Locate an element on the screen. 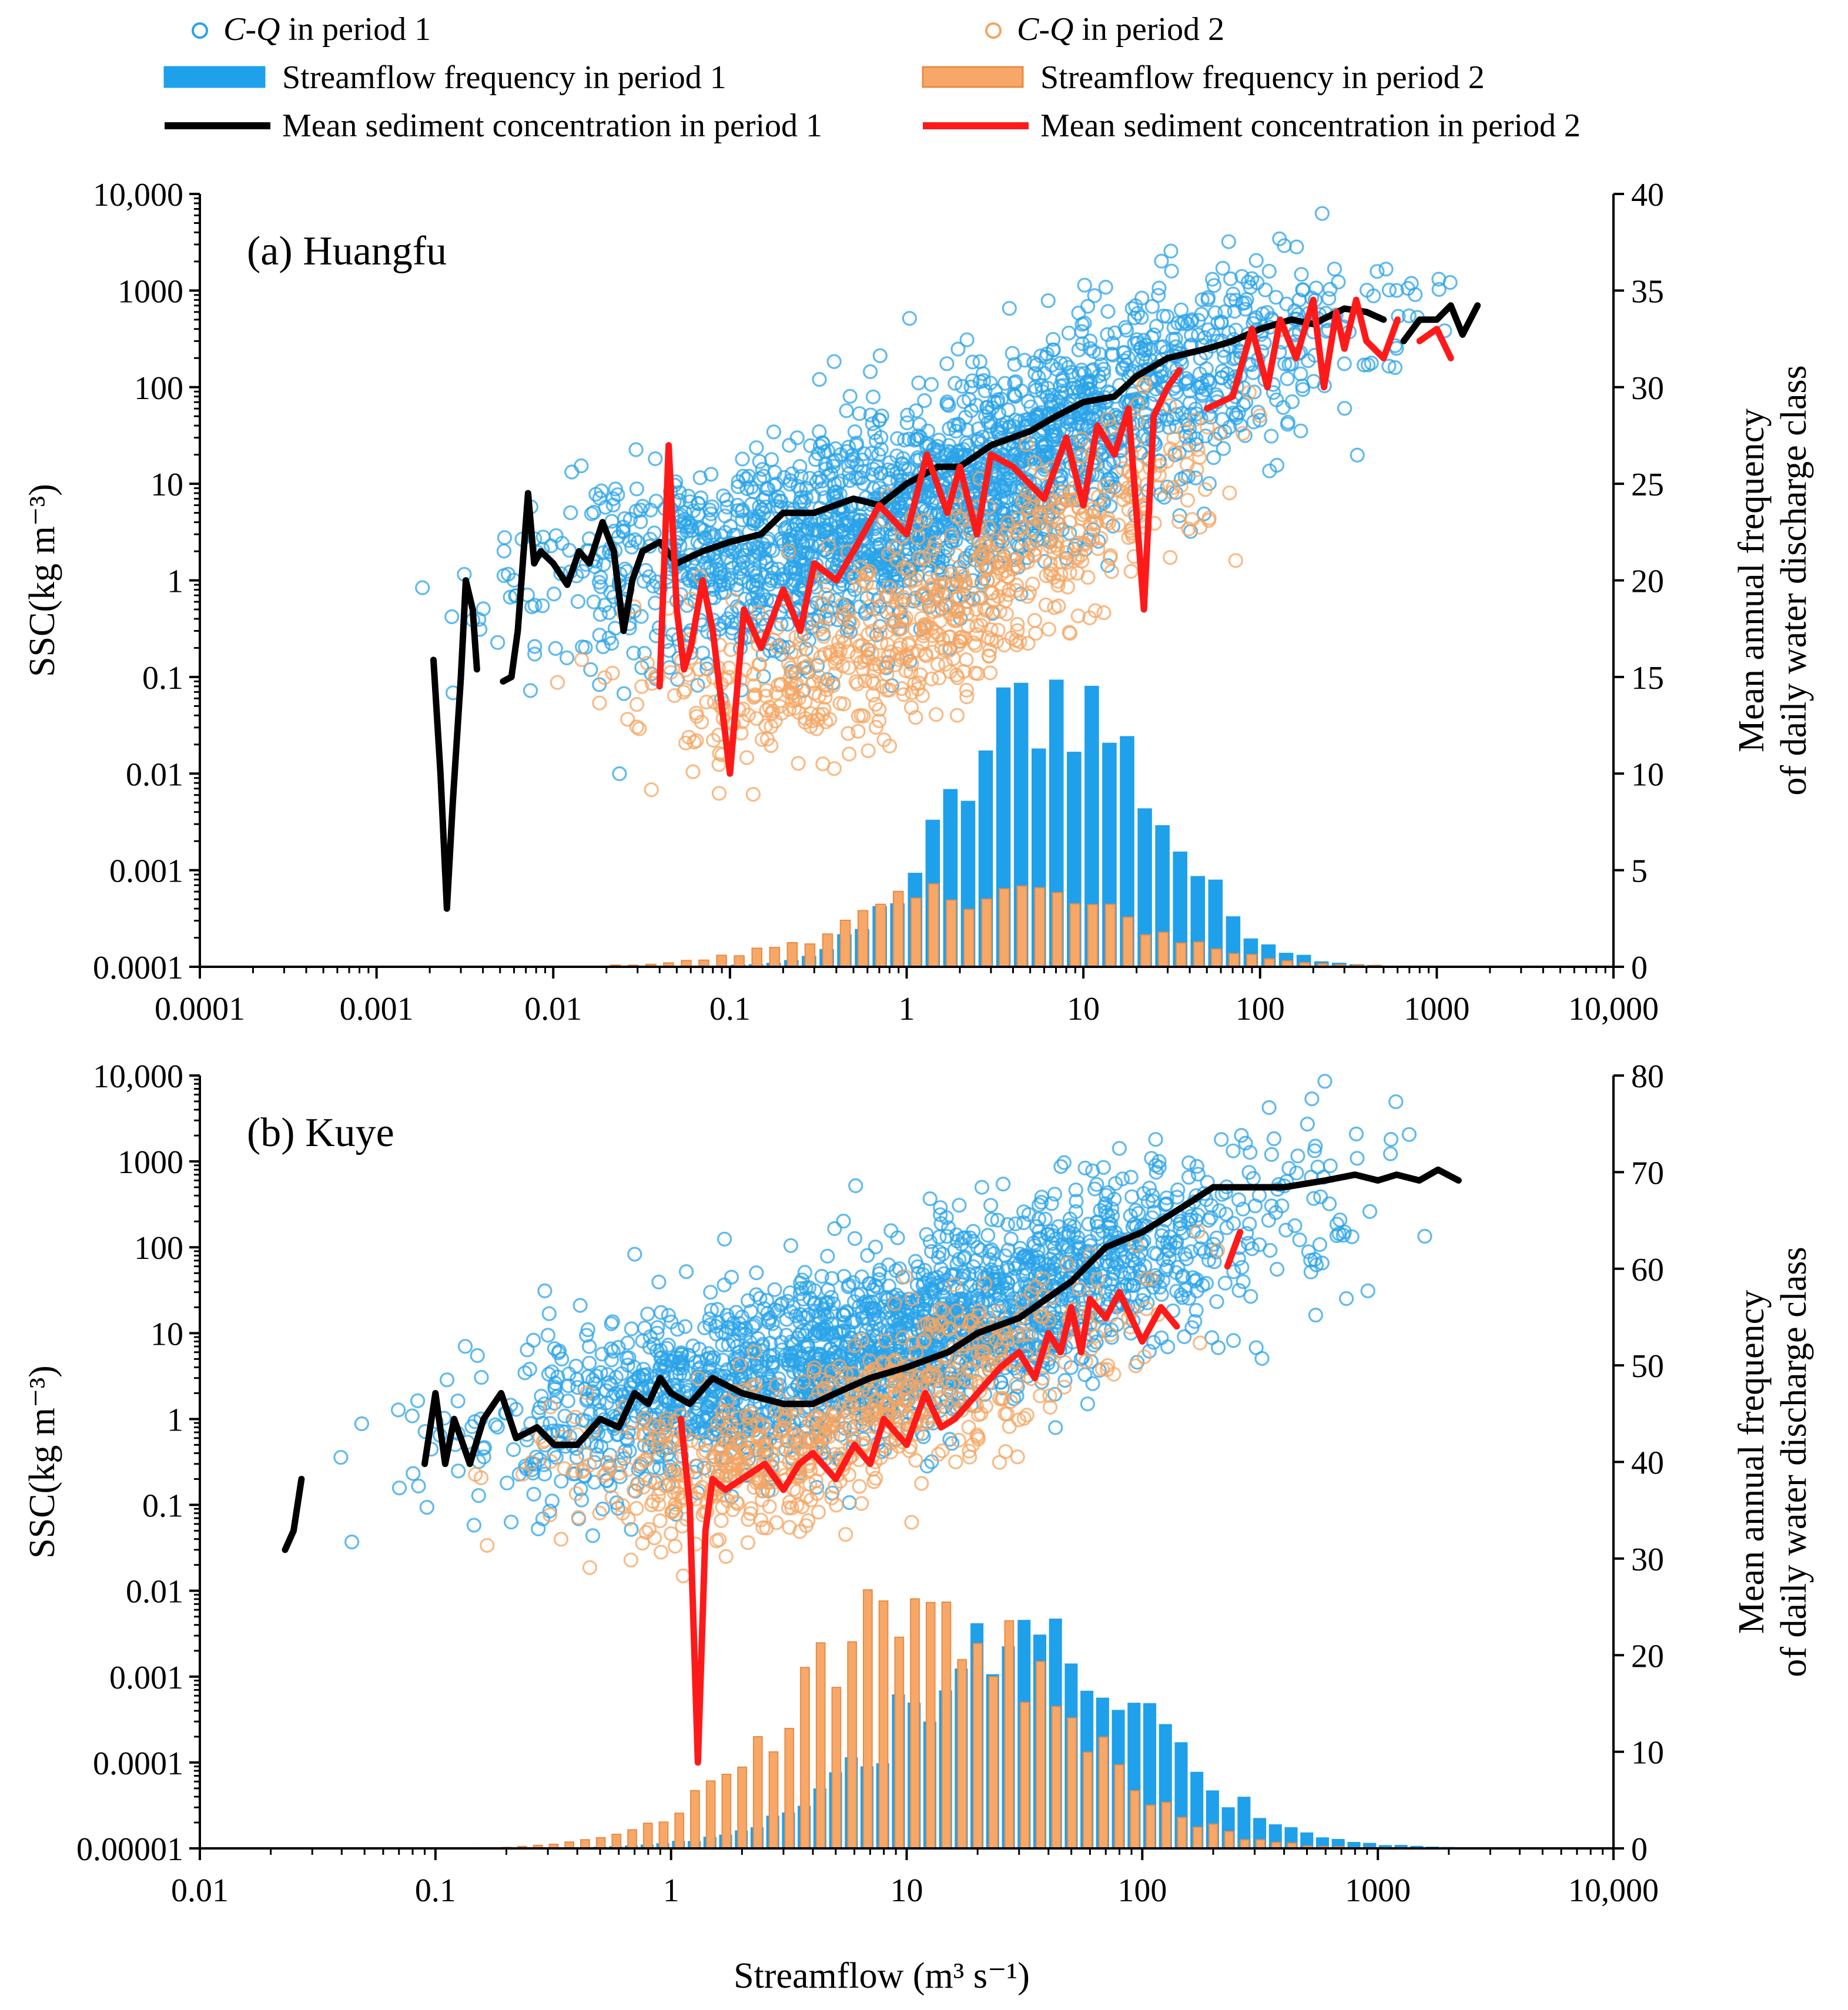 The width and height of the screenshot is (1848, 2010). x-tick-label: 1000 is located at coordinates (1436, 1009).